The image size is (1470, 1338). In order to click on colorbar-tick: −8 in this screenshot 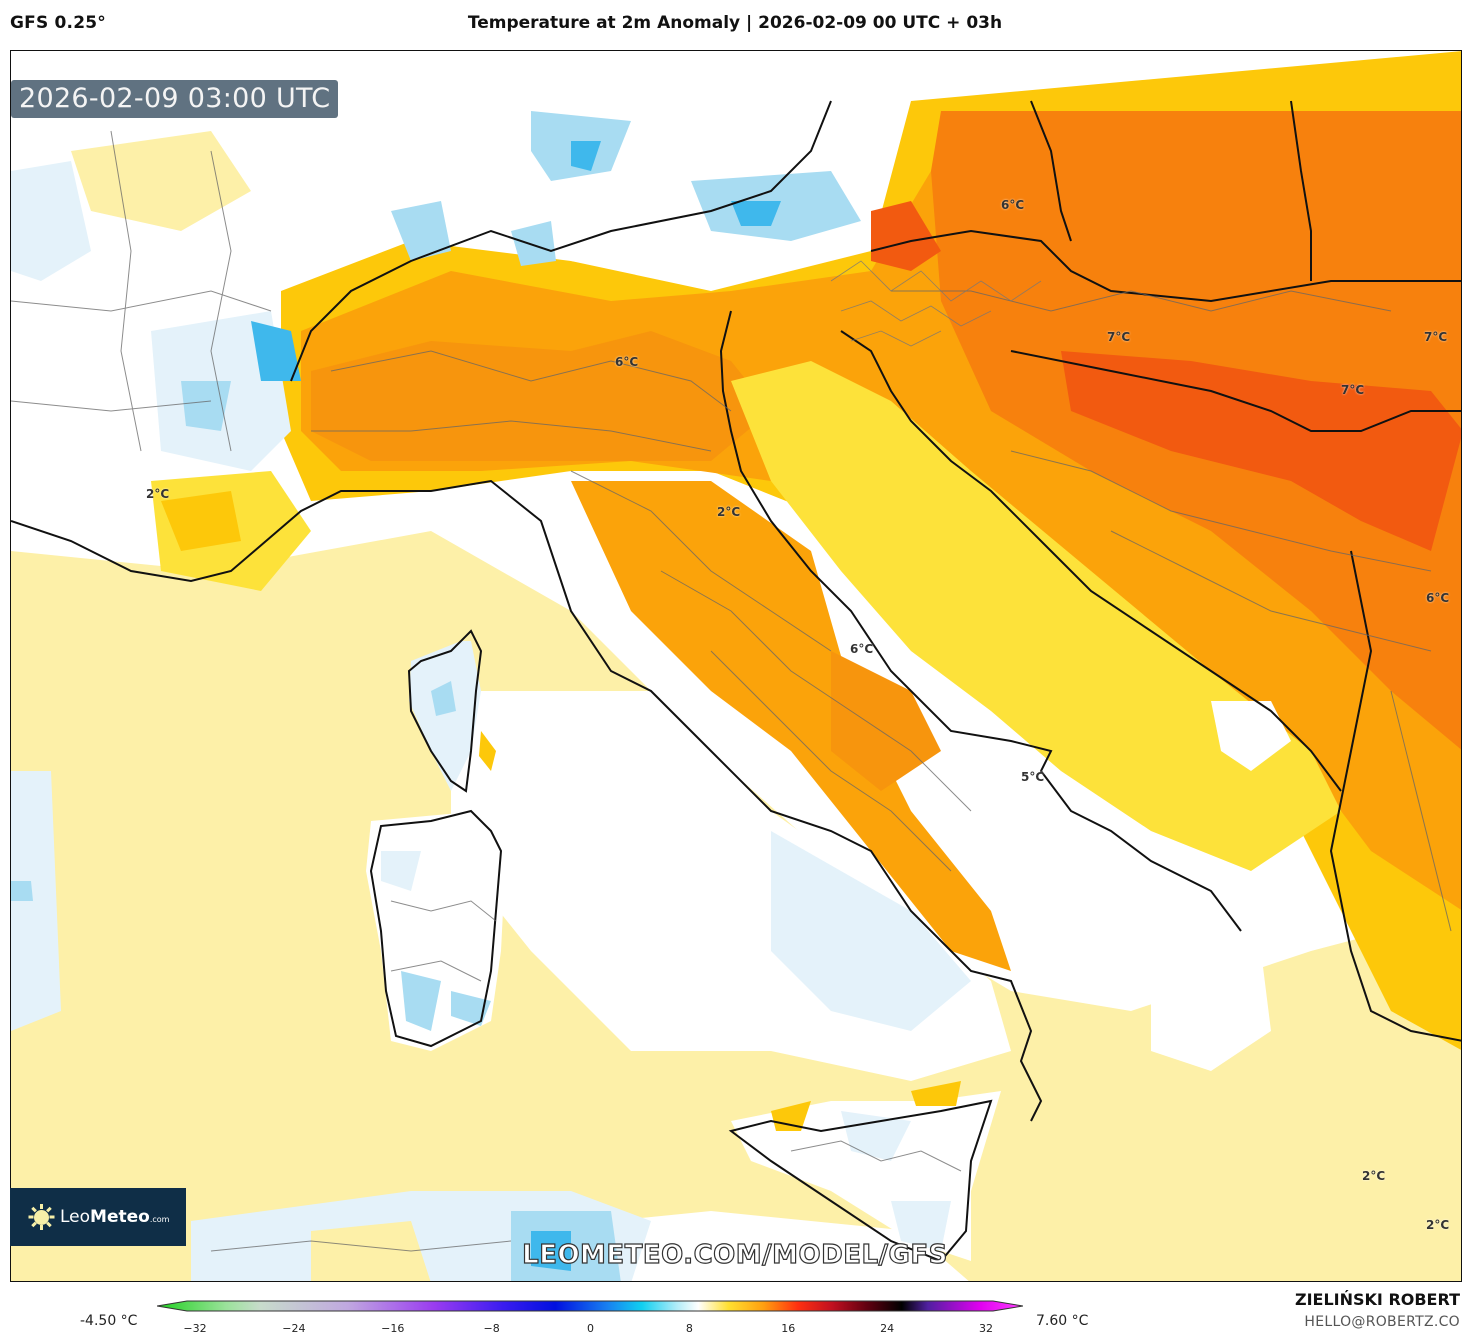, I will do `click(491, 1328)`.